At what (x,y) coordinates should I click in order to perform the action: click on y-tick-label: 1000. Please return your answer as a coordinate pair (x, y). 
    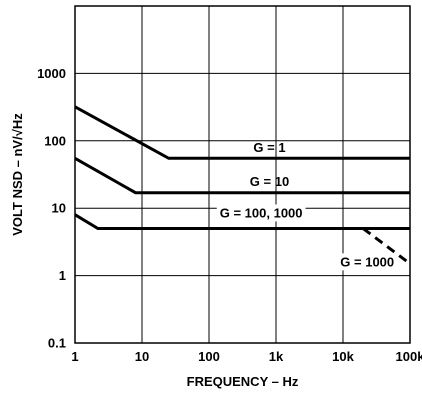
    Looking at the image, I should click on (51, 73).